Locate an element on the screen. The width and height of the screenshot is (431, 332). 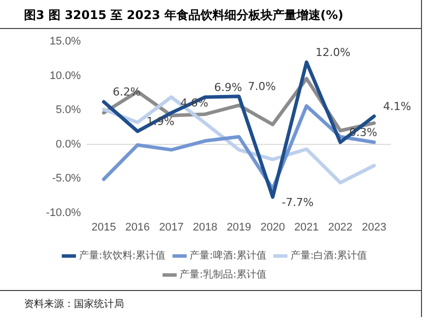
x-tick-label: 2022 is located at coordinates (340, 227).